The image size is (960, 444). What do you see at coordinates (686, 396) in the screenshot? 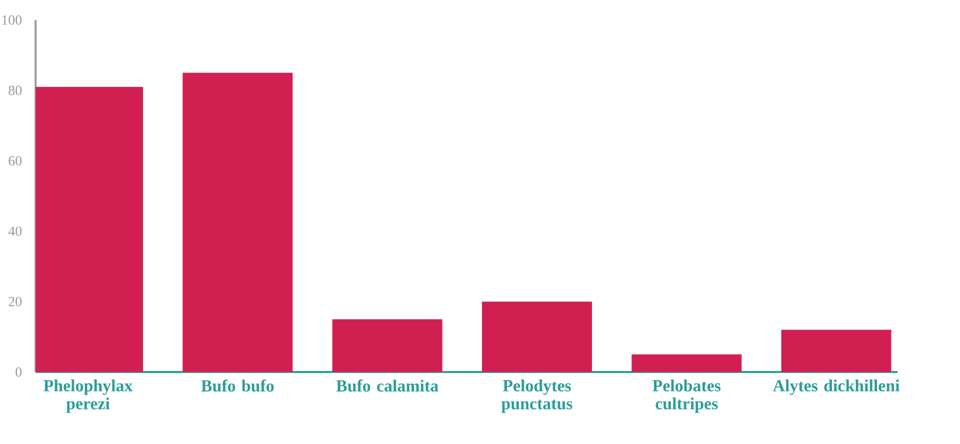
I see `x-tick-label: Pelobates cultripes` at bounding box center [686, 396].